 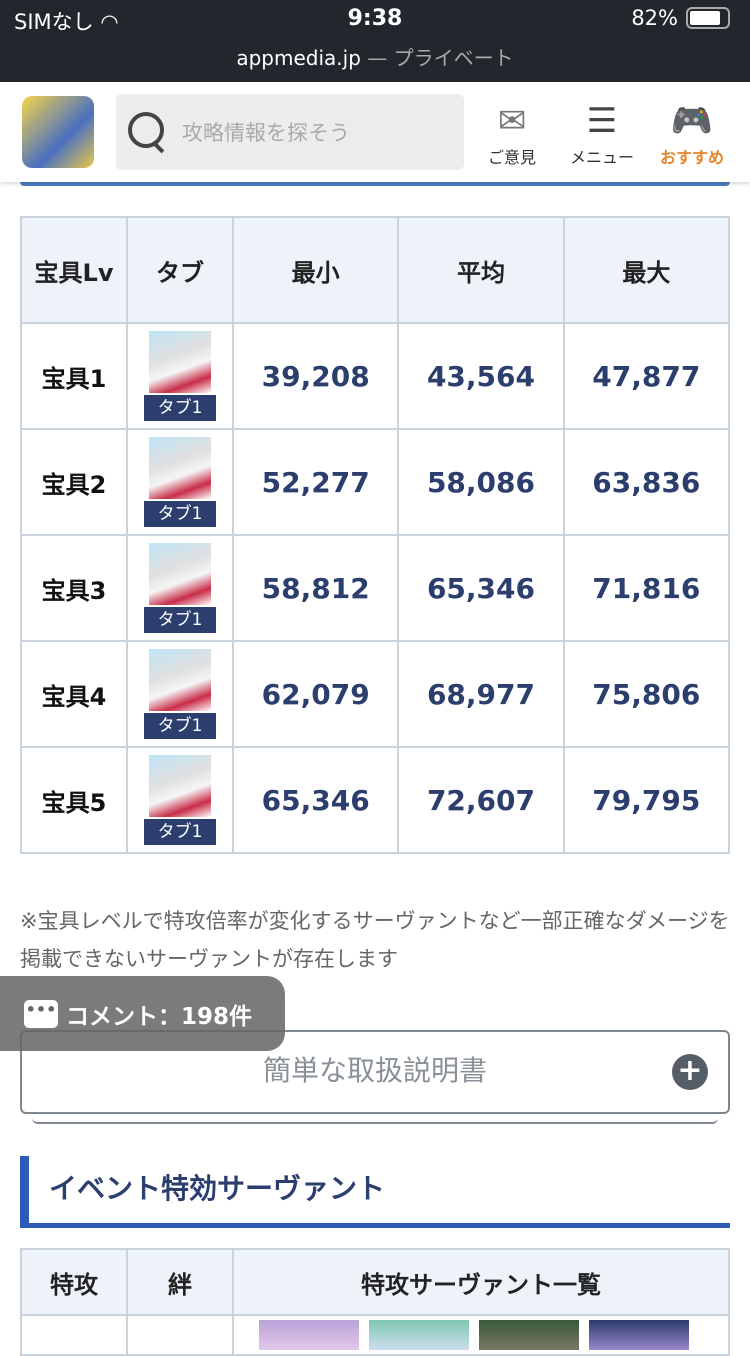 I want to click on status-bar: SIMなし ◠ 9:38 82% appmedia.jp — プライベート, so click(x=375, y=41).